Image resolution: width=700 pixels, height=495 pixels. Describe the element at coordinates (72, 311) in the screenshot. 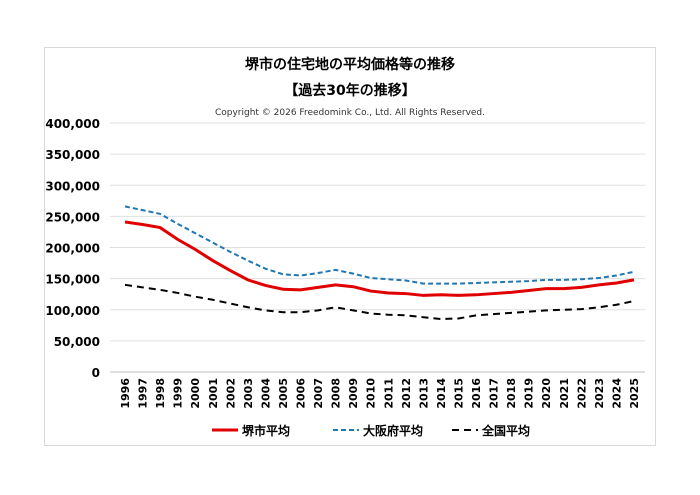

I see `y-tick-label: 100,000` at that location.